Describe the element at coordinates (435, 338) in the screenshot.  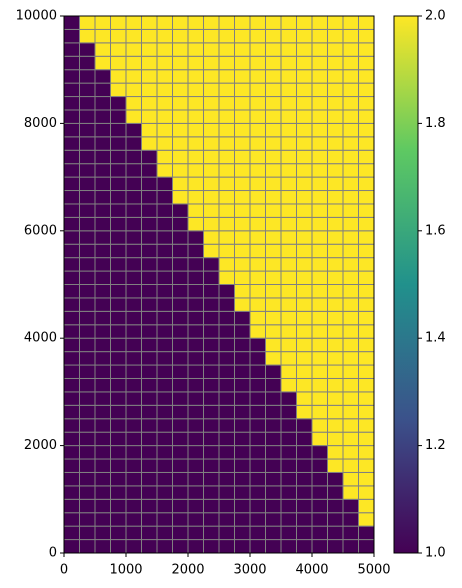
I see `colorbar-tick-label: 1.4` at that location.